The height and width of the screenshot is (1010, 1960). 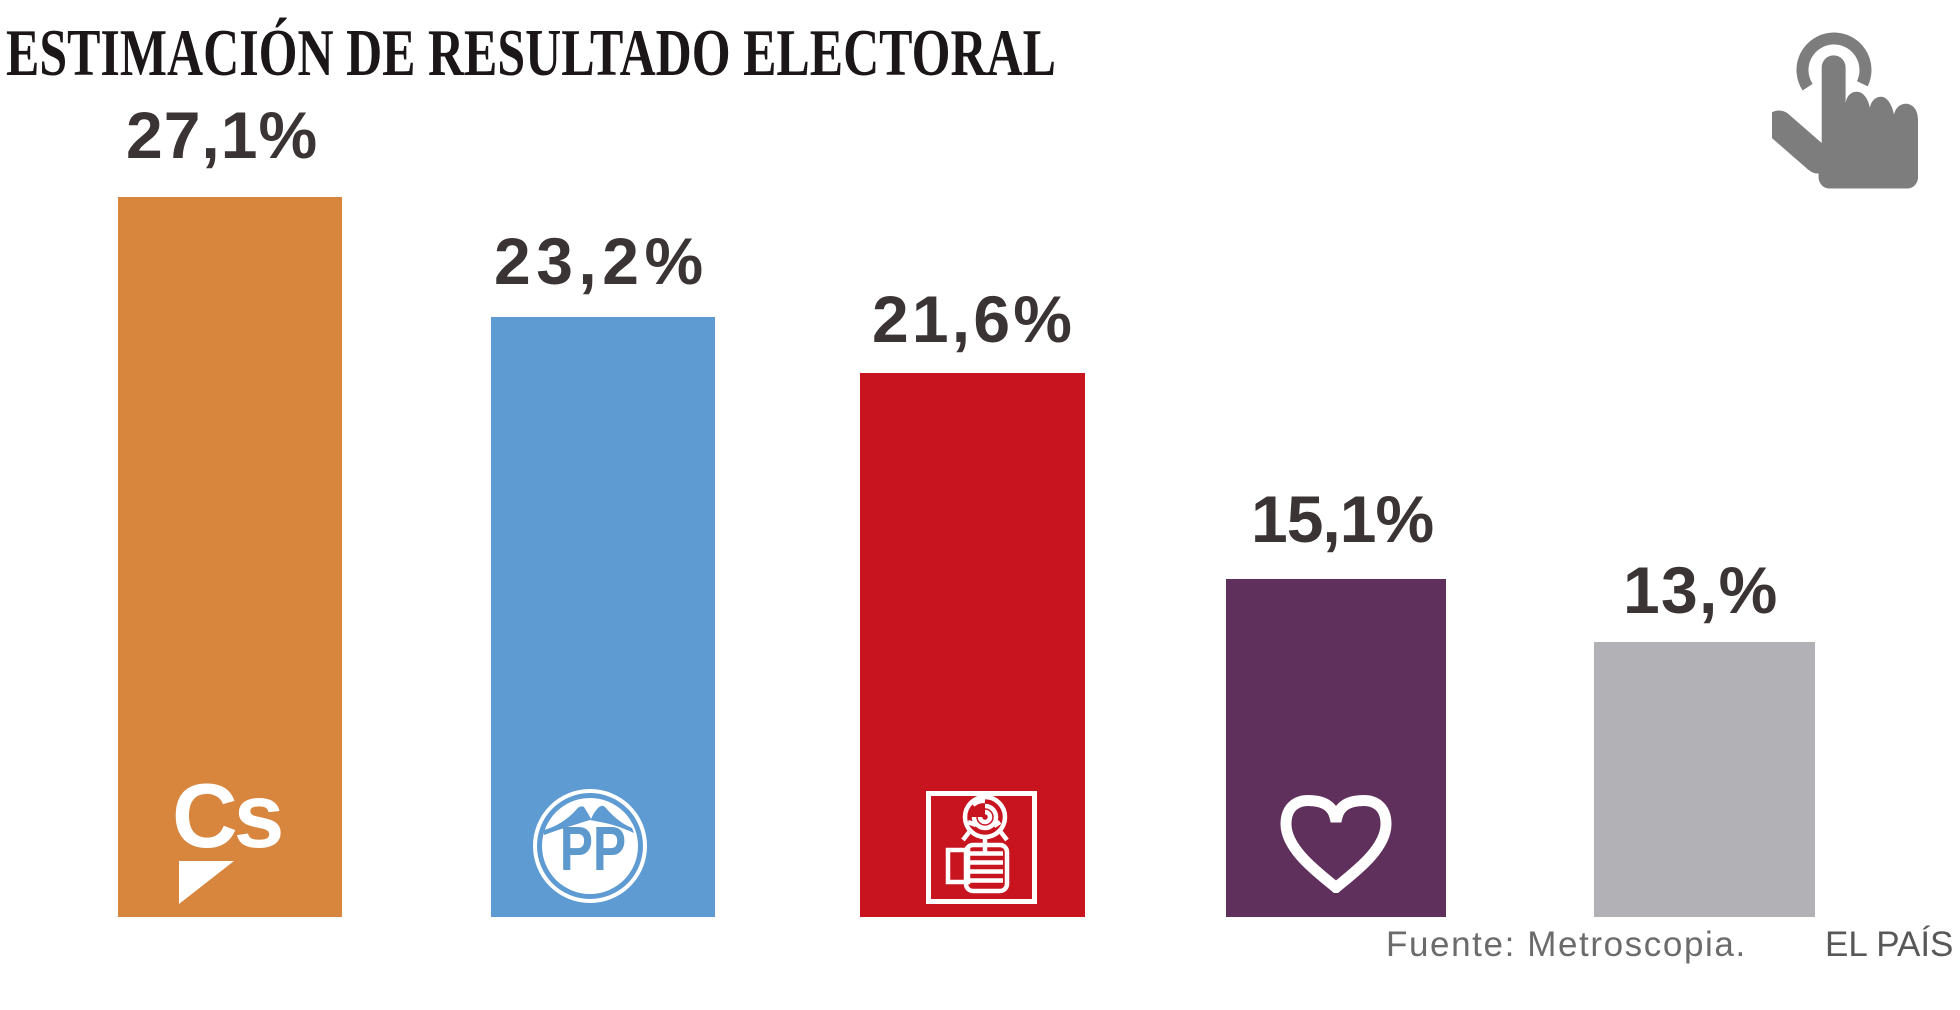 What do you see at coordinates (593, 849) in the screenshot?
I see `svg-text: PP` at bounding box center [593, 849].